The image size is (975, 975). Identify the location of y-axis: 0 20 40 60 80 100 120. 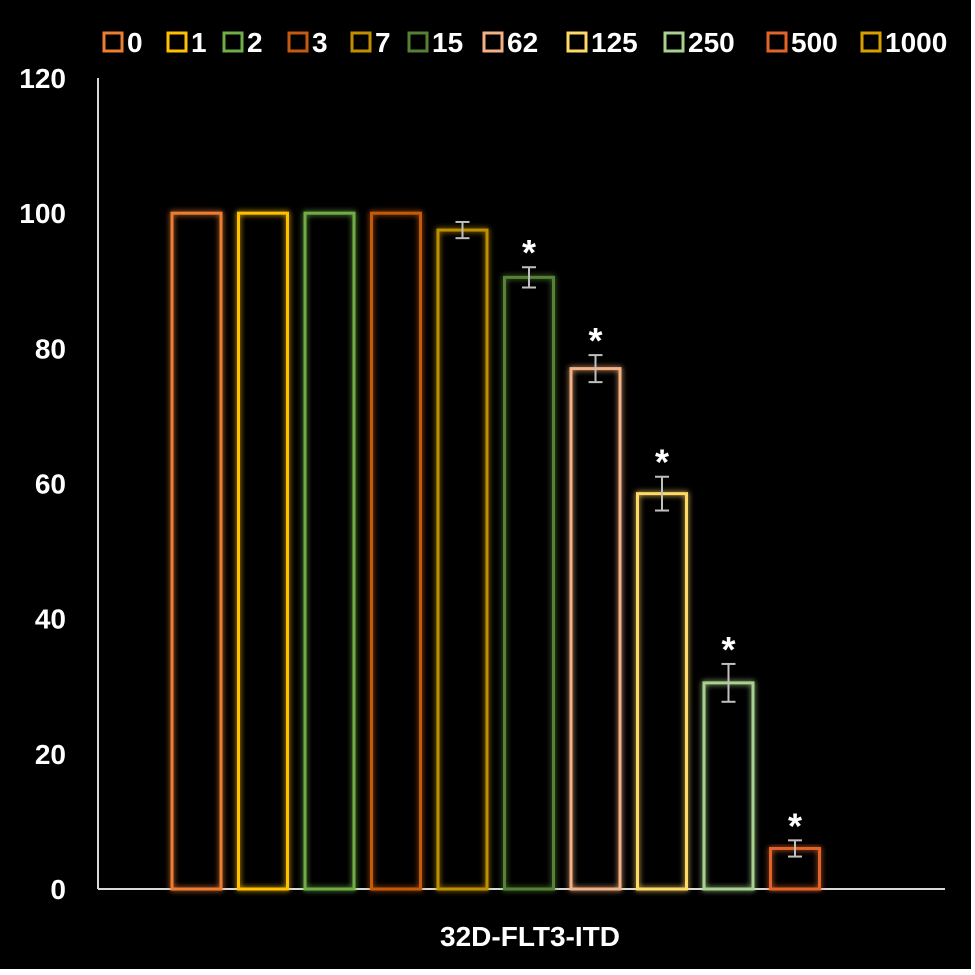
(59, 484).